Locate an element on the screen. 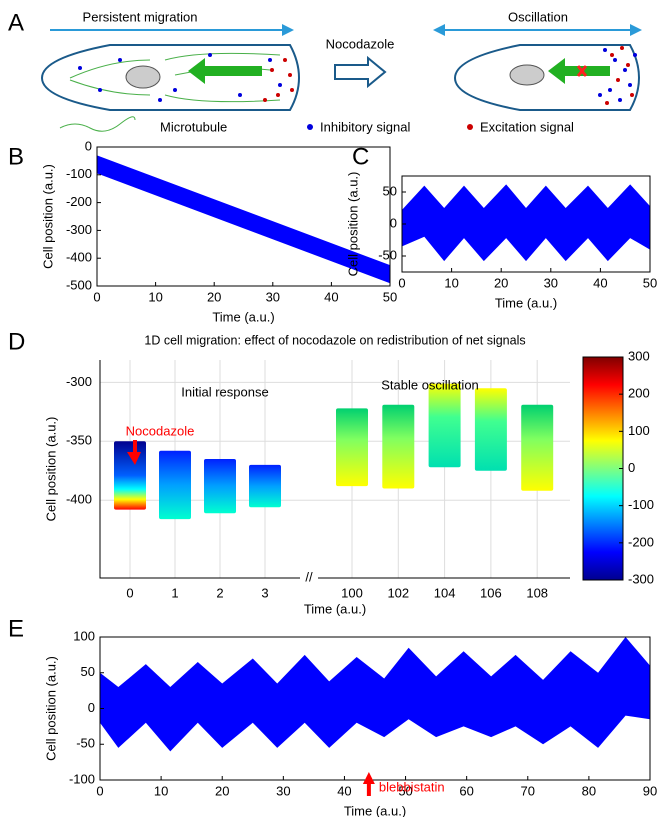 The image size is (657, 817). colorbar-tick-label: -300 is located at coordinates (641, 578).